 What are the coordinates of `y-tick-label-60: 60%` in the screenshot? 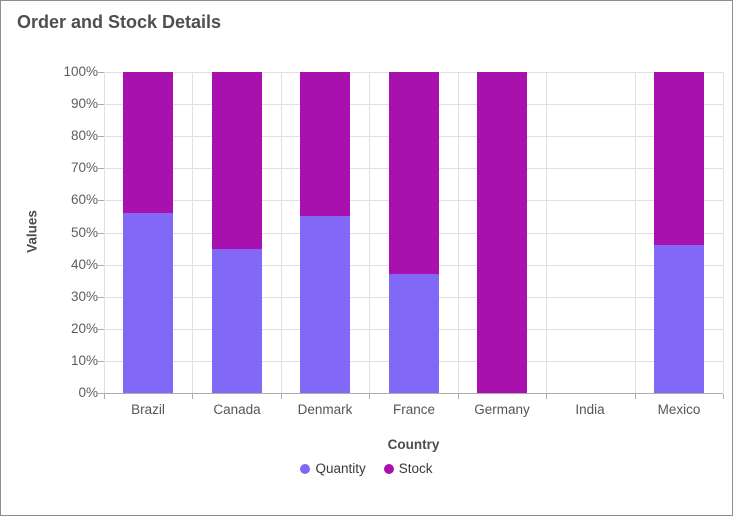 It's located at (84, 200).